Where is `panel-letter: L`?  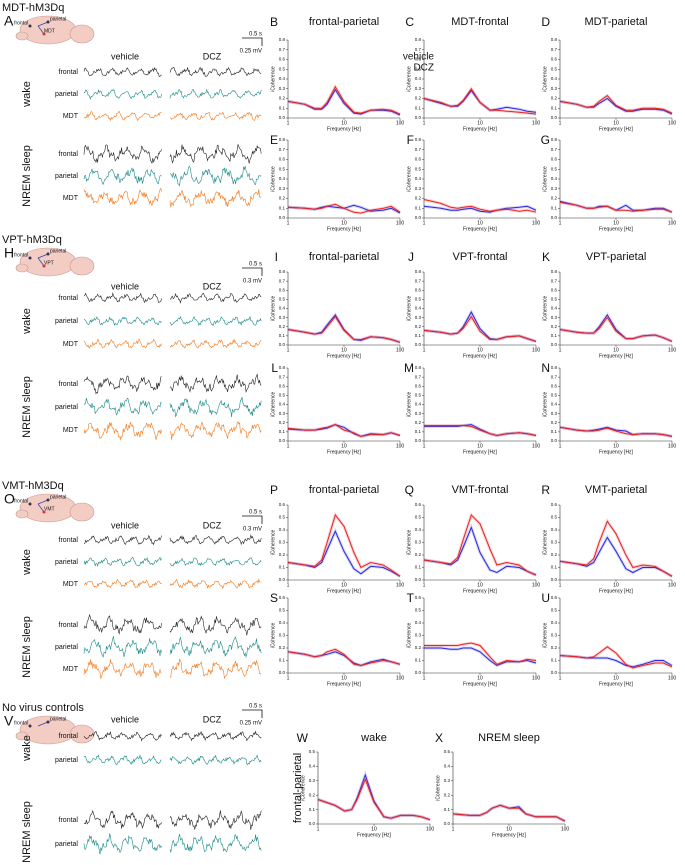
panel-letter: L is located at coordinates (274, 368).